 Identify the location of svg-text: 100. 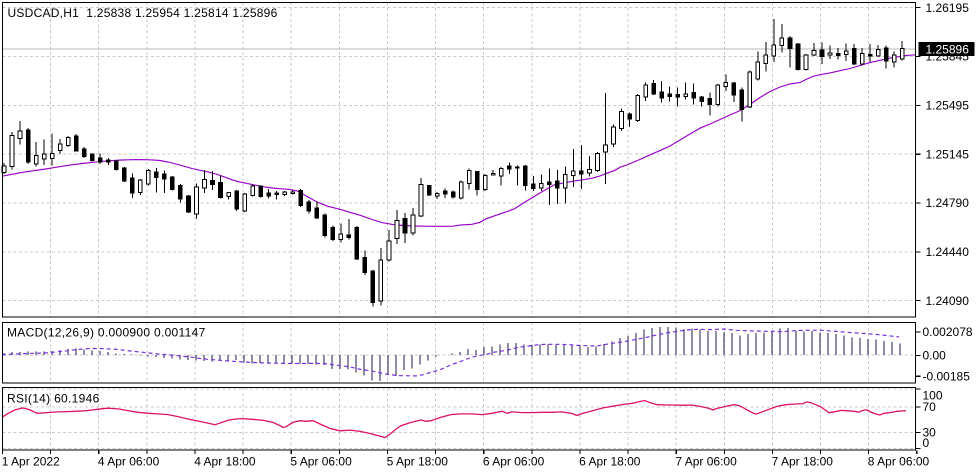
(933, 396).